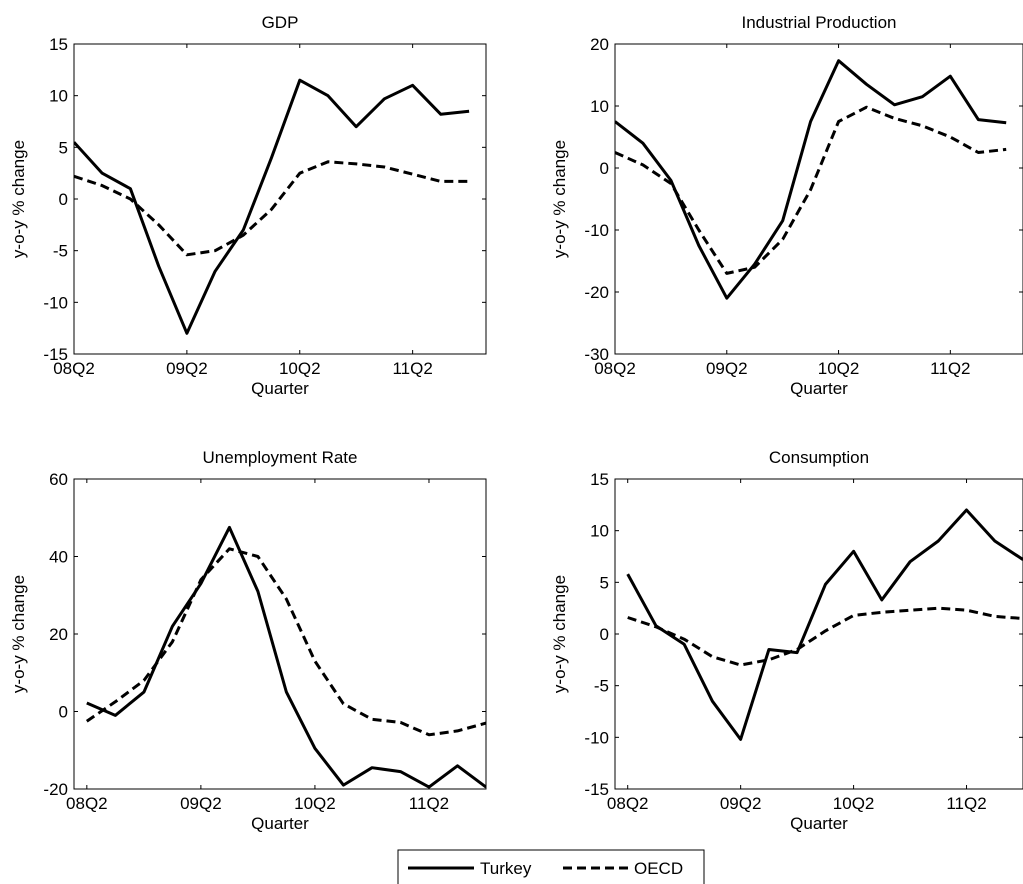  Describe the element at coordinates (658, 868) in the screenshot. I see `legend-label-oecd: OECD` at that location.